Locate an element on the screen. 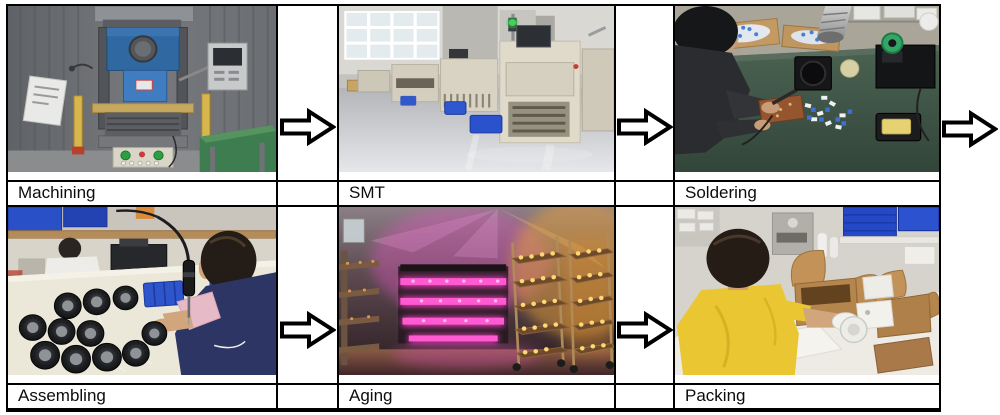  aging-photo-cell is located at coordinates (476, 295).